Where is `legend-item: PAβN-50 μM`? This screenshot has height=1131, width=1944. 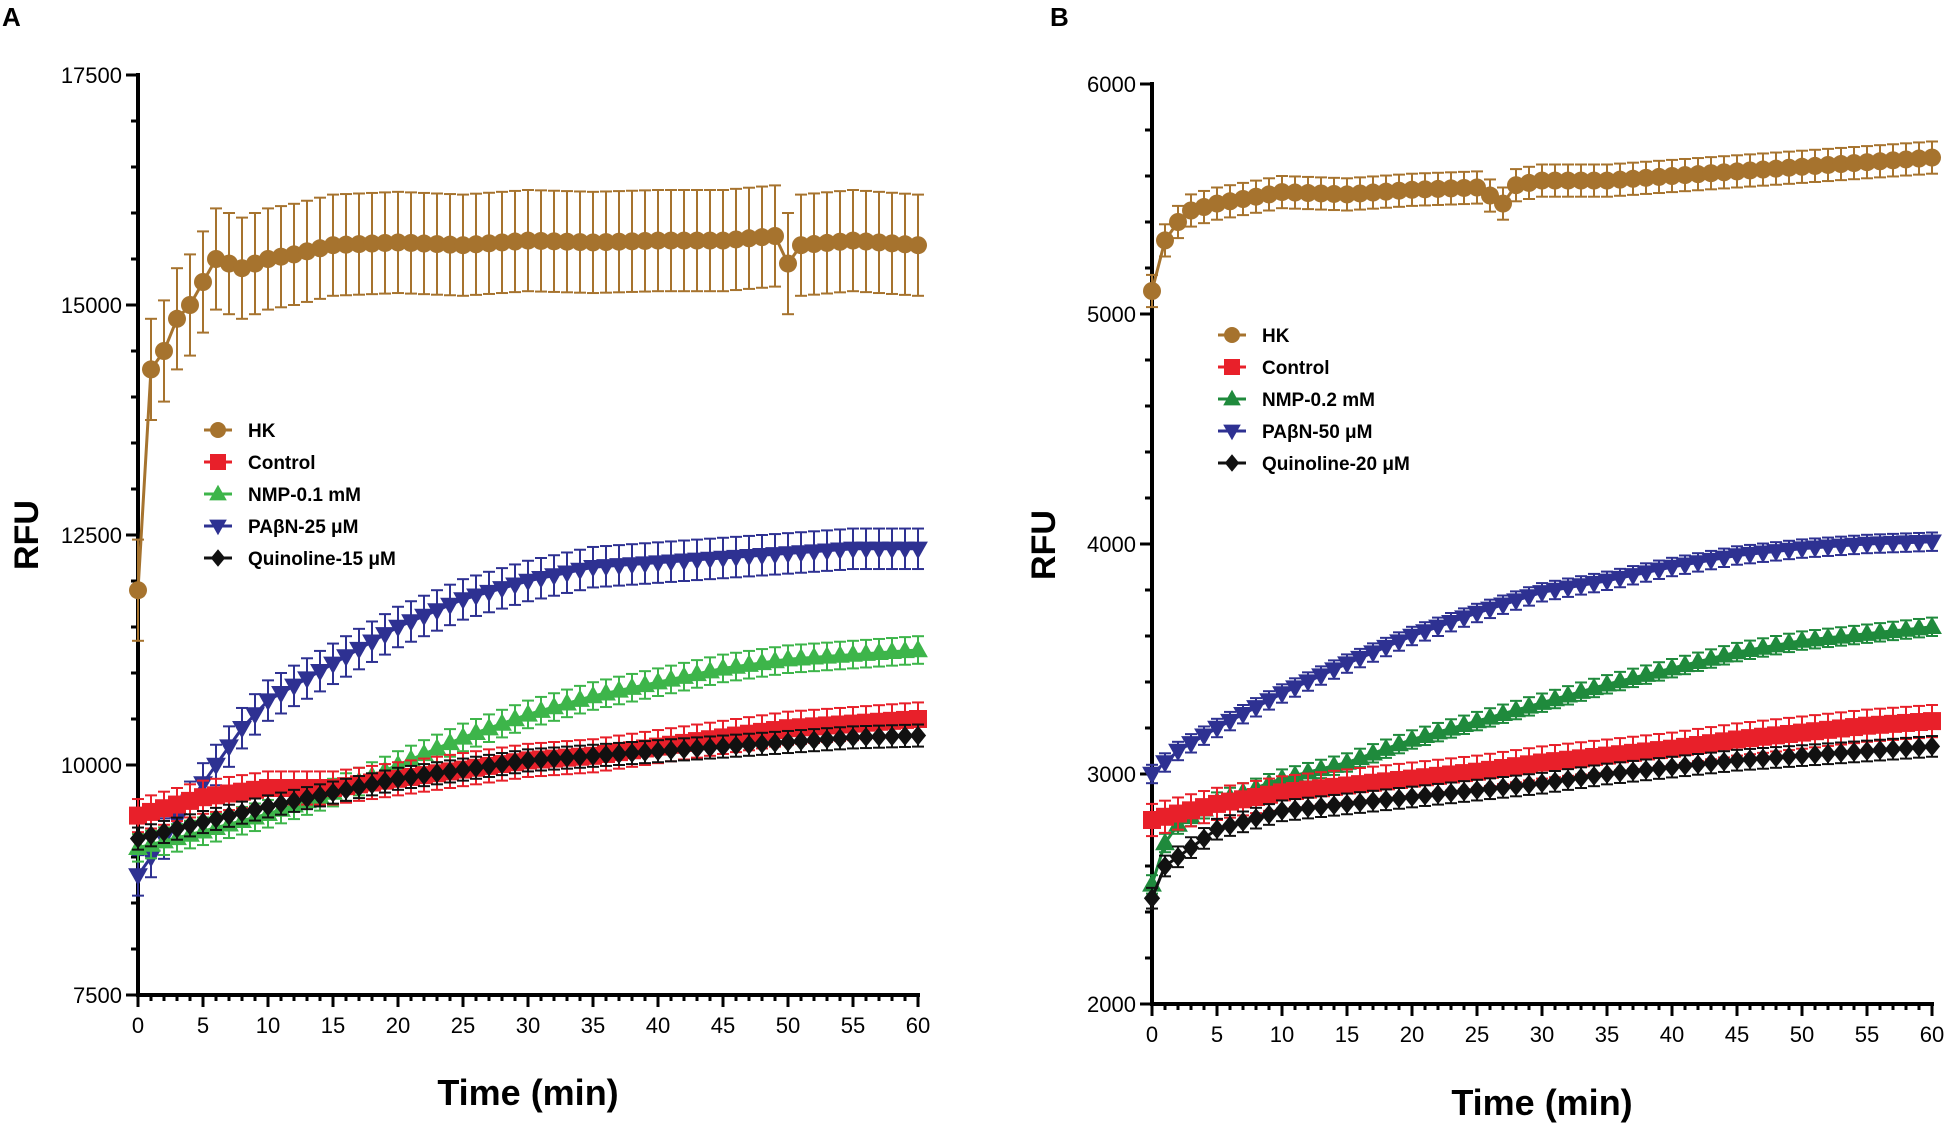 legend-item: PAβN-50 μM is located at coordinates (1295, 432).